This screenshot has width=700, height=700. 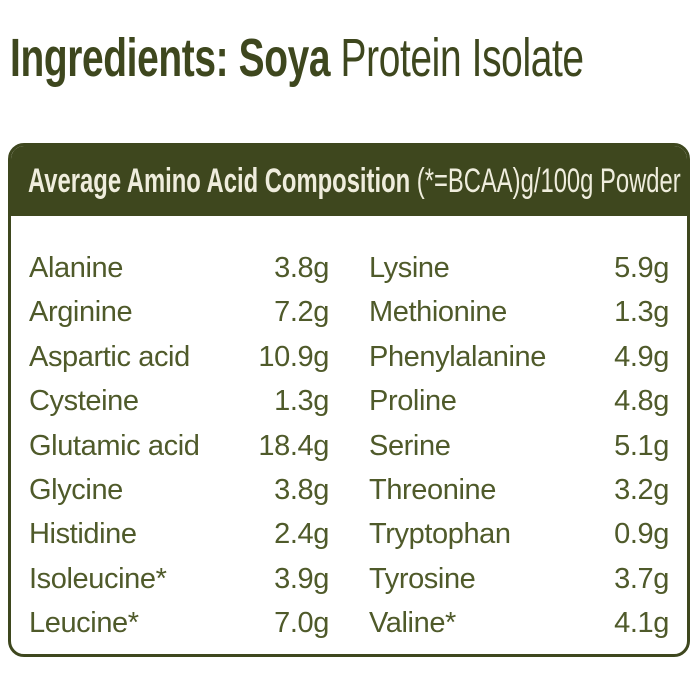 I want to click on amino-name: Arginine, so click(x=81, y=312).